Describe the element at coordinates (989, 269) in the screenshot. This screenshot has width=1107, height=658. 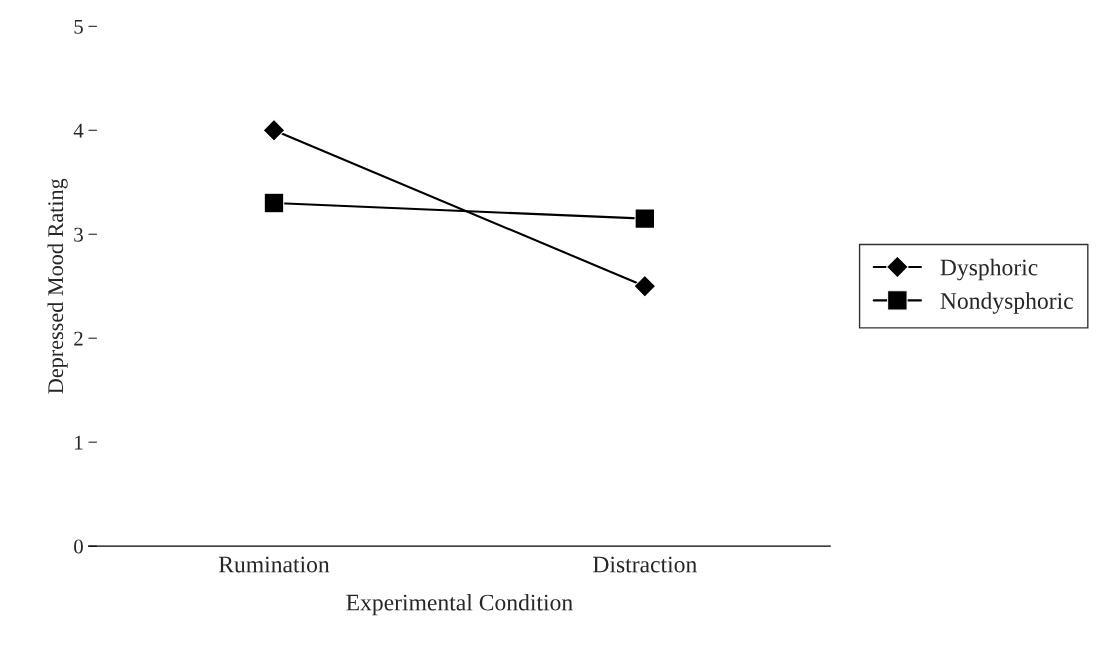
I see `legend-label: Dysphoric` at that location.